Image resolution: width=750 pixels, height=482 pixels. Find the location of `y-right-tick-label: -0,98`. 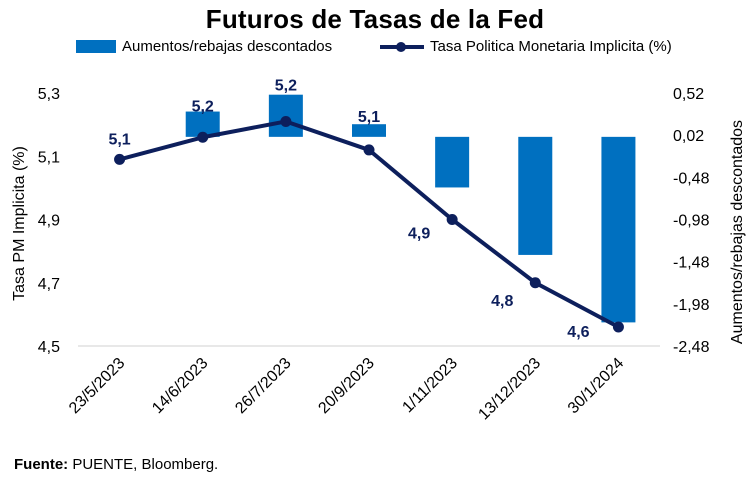

y-right-tick-label: -0,98 is located at coordinates (691, 221).